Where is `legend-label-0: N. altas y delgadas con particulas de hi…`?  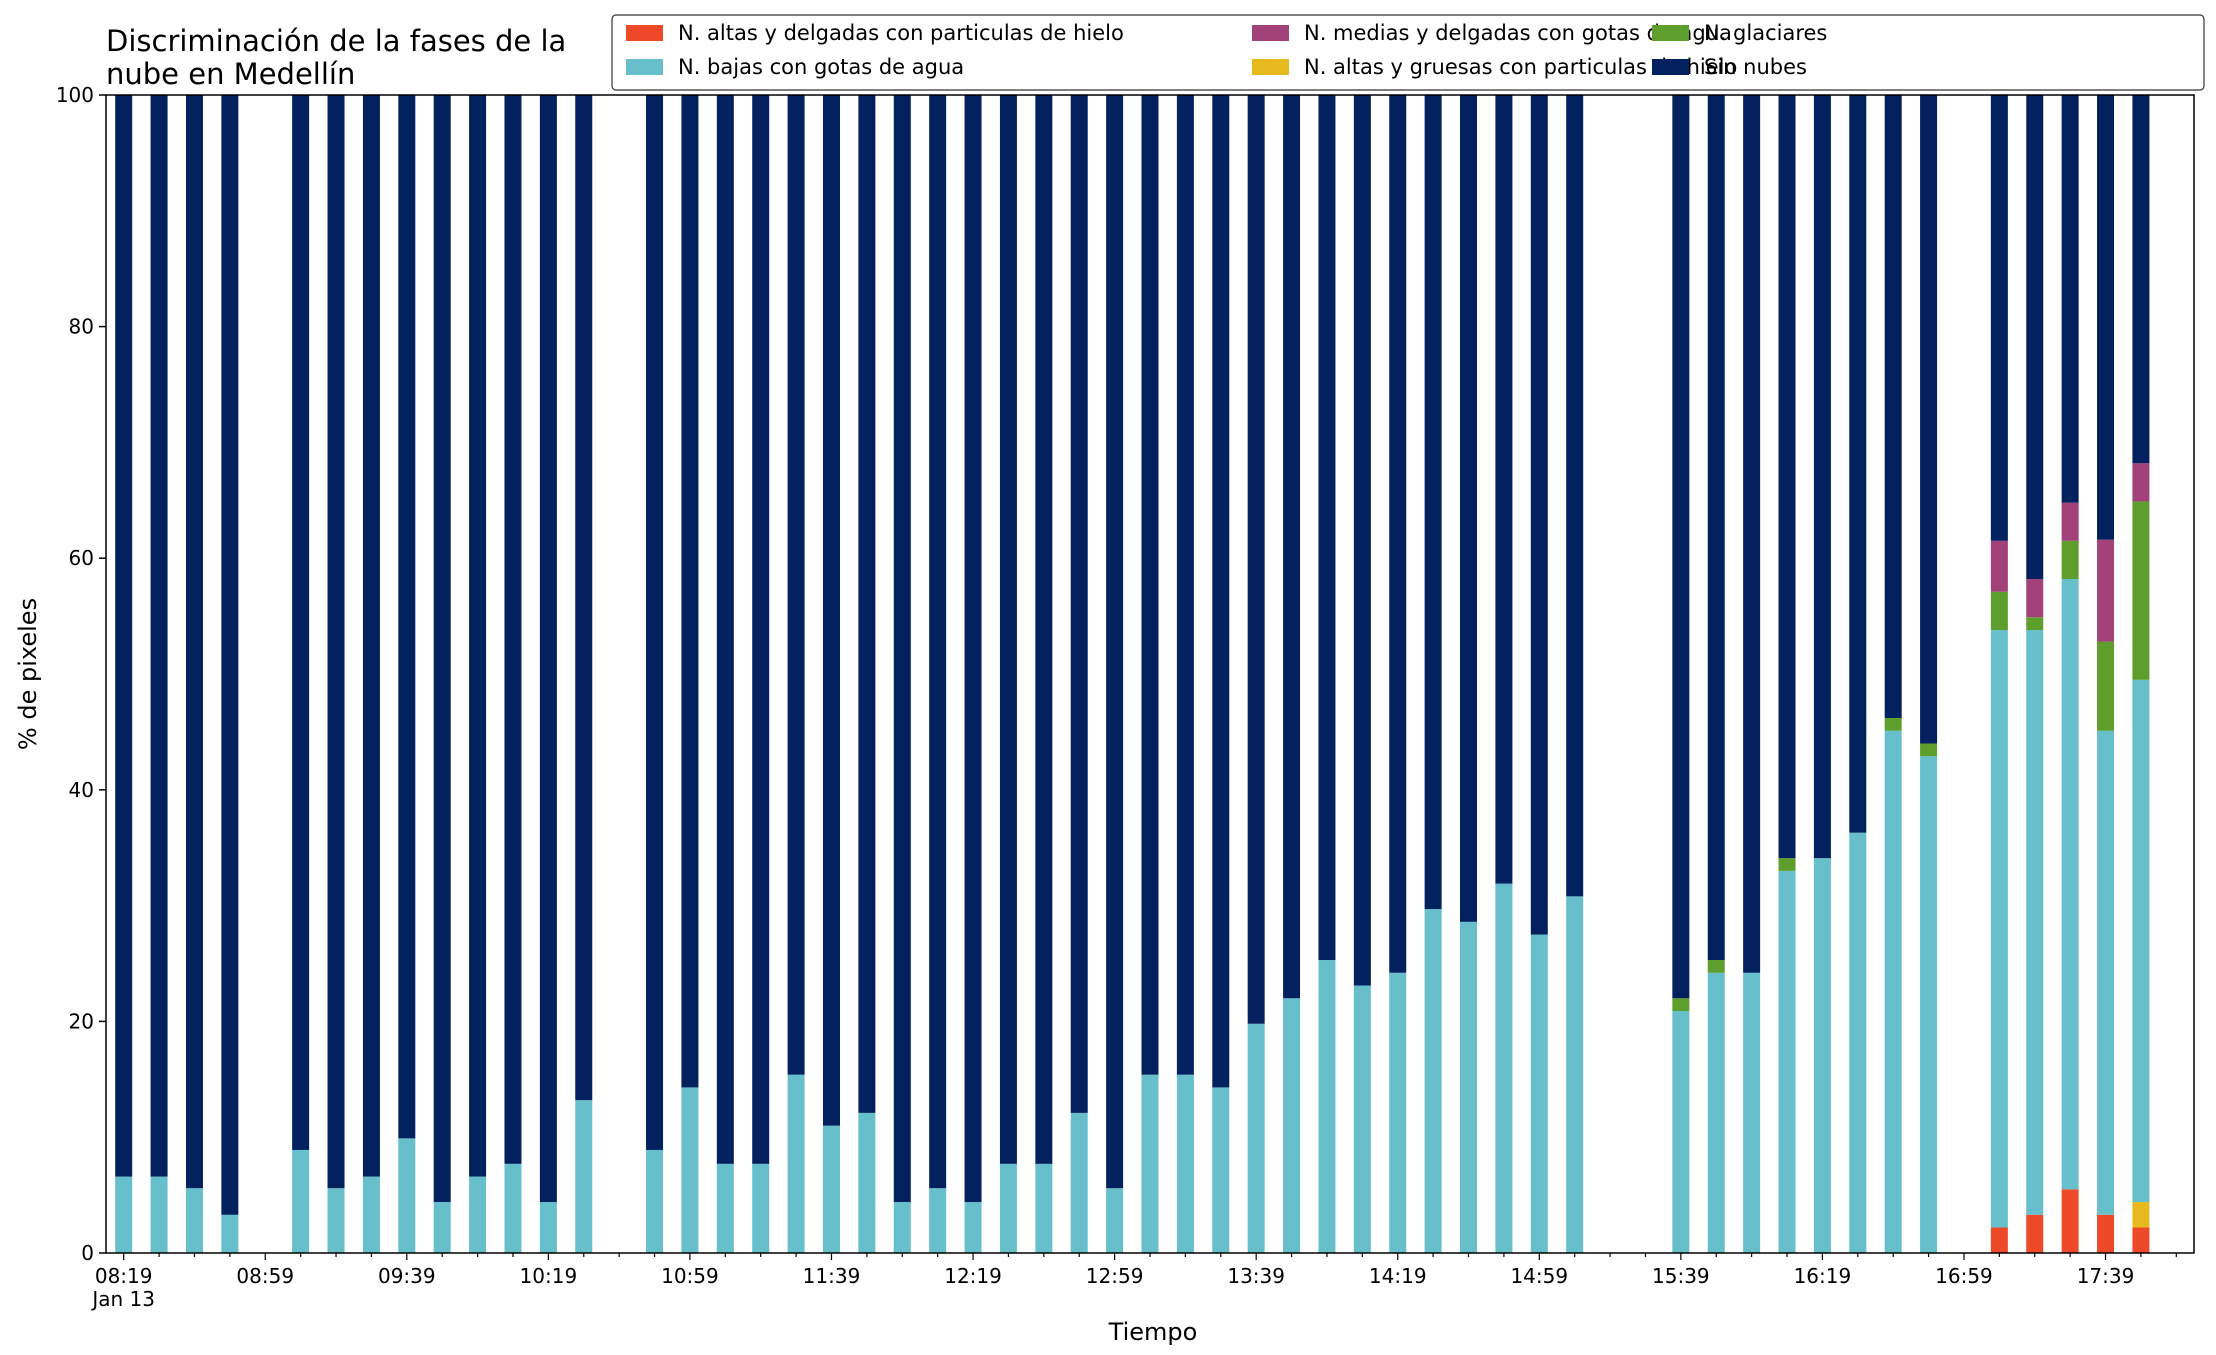 legend-label-0: N. altas y delgadas con particulas de hi… is located at coordinates (901, 33).